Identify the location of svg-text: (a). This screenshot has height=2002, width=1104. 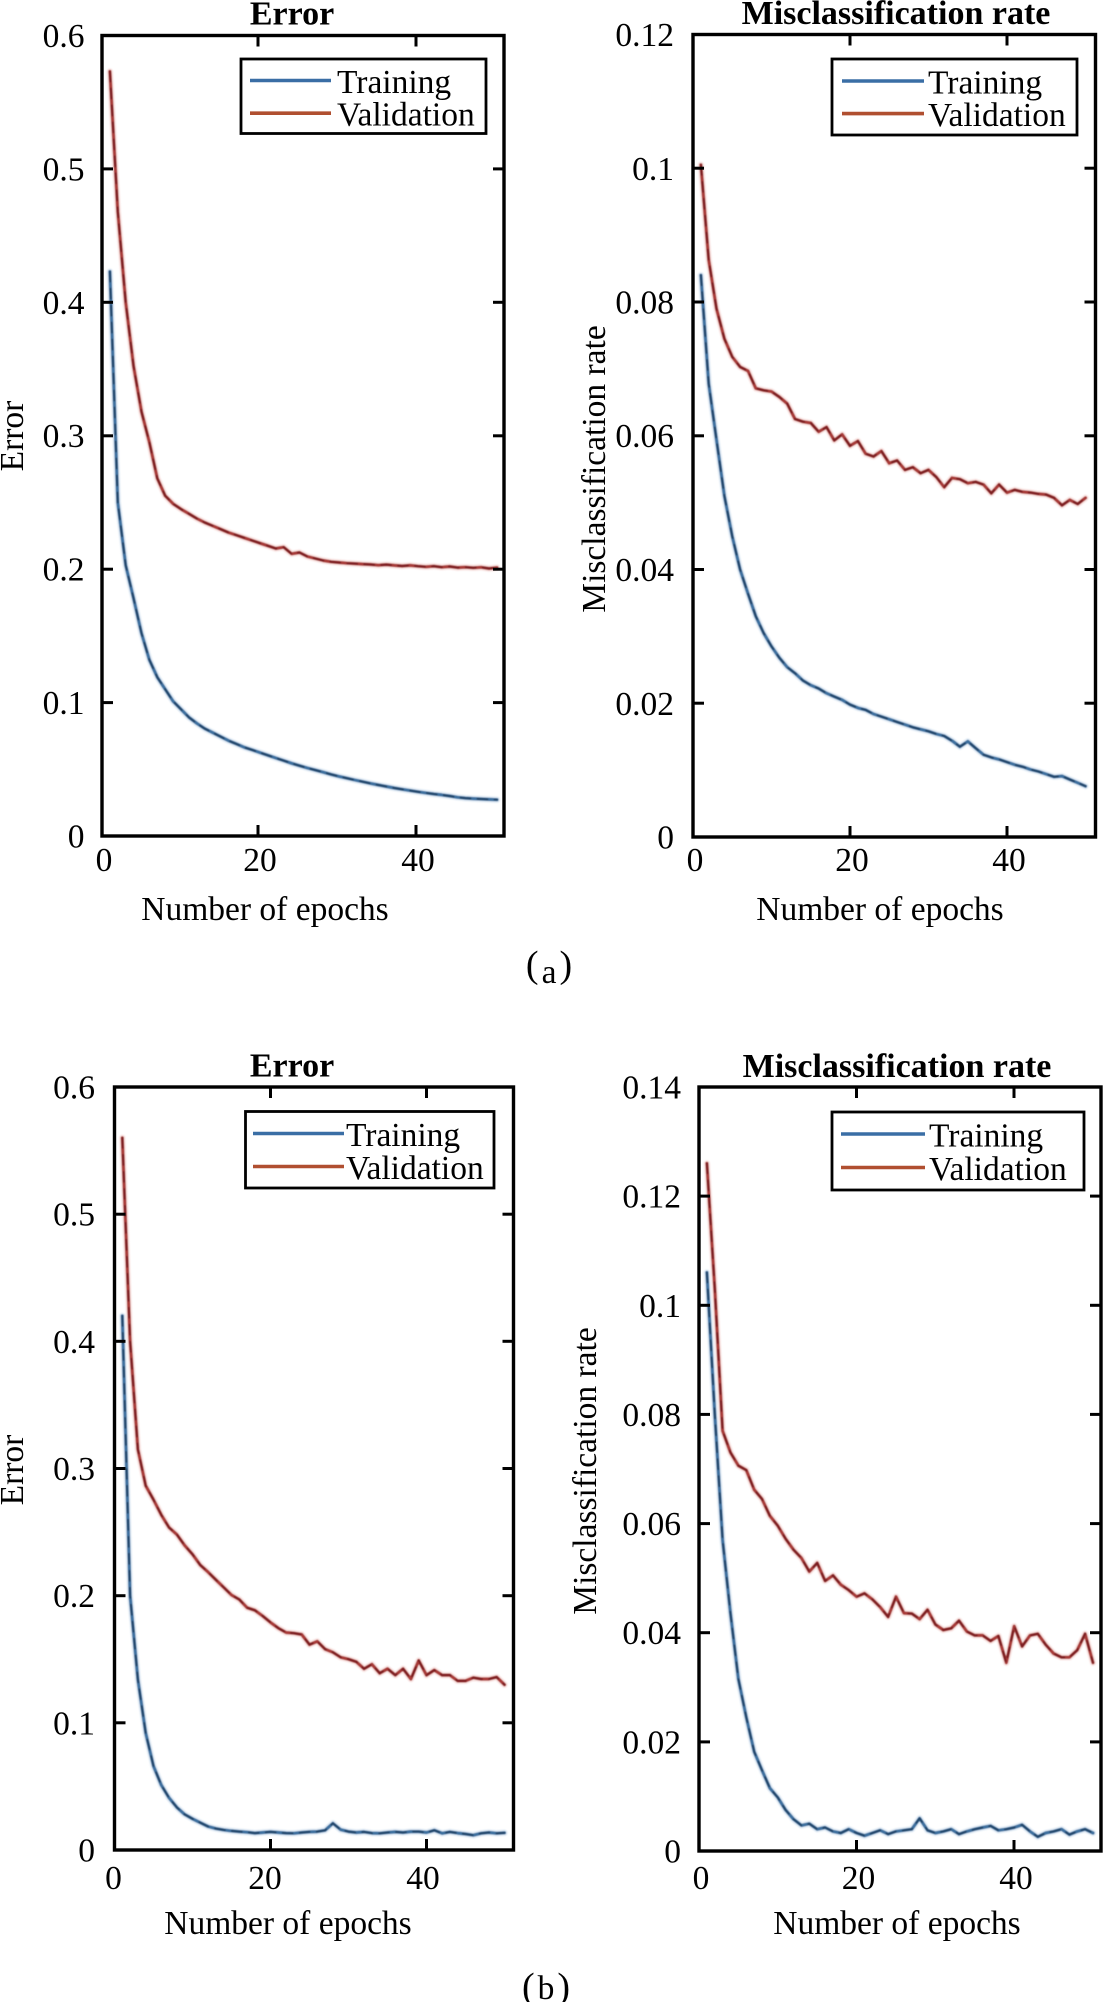
(549, 967).